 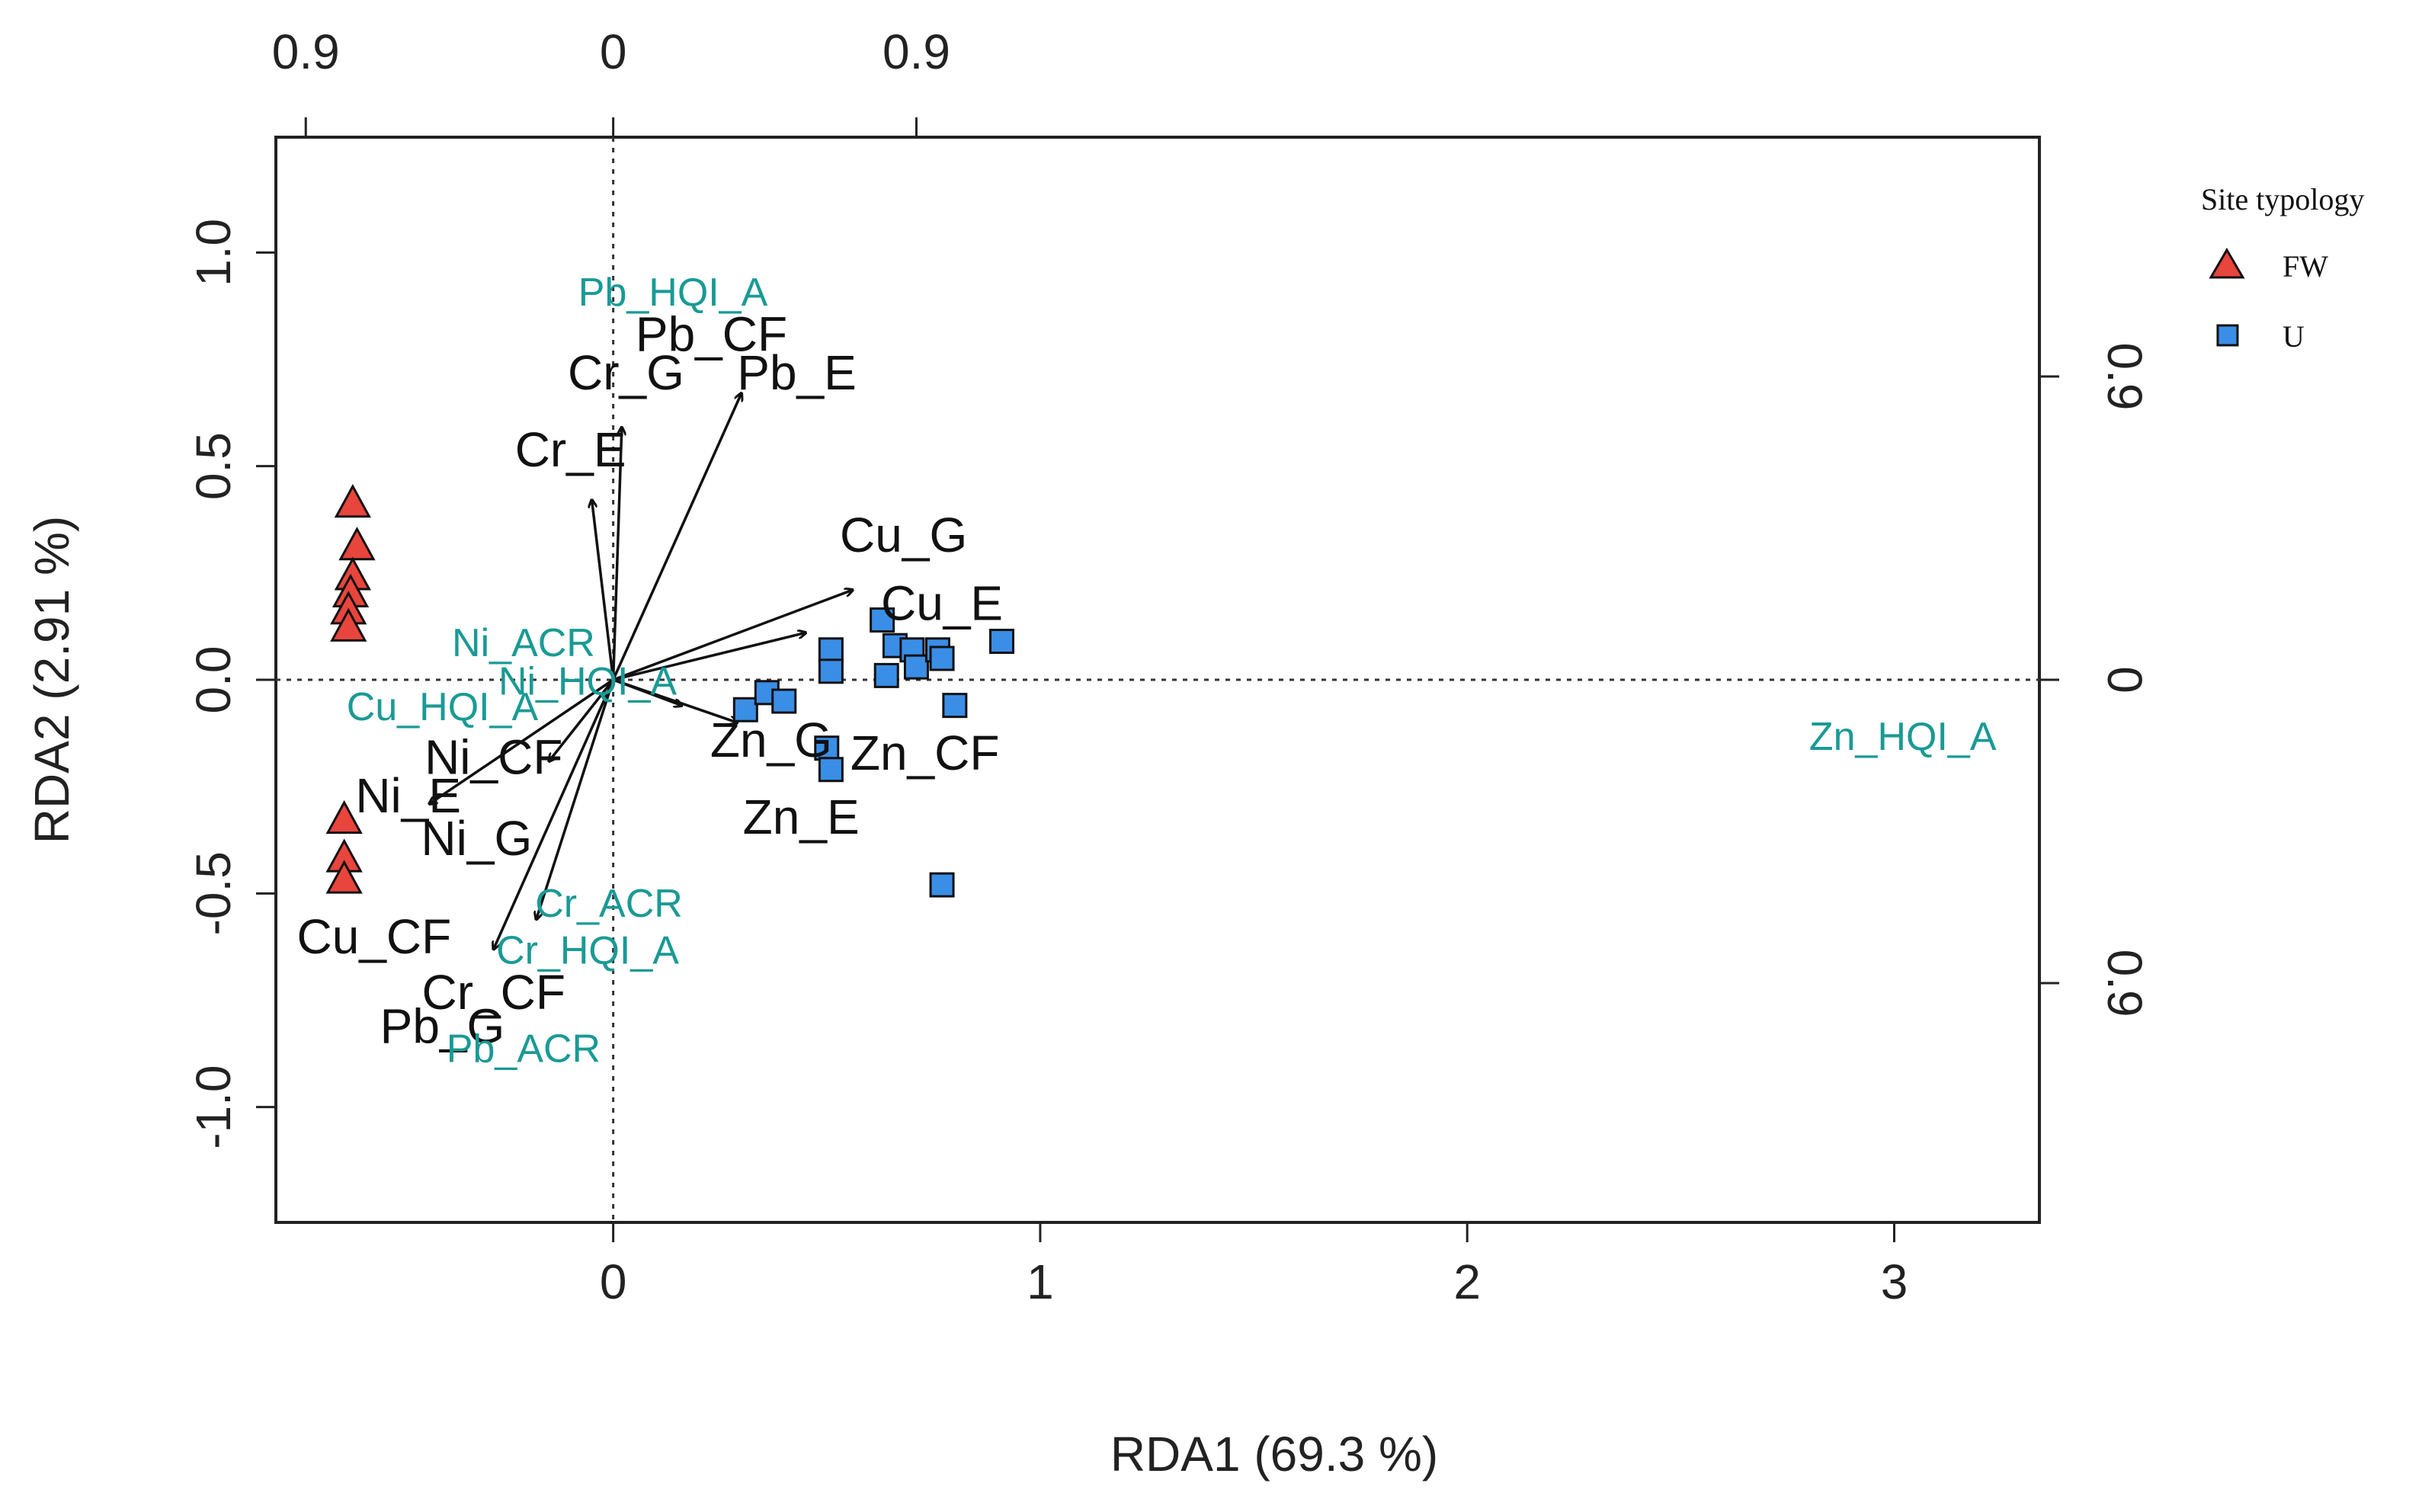 I want to click on label-pb-cf: Pb_CF, so click(x=711, y=333).